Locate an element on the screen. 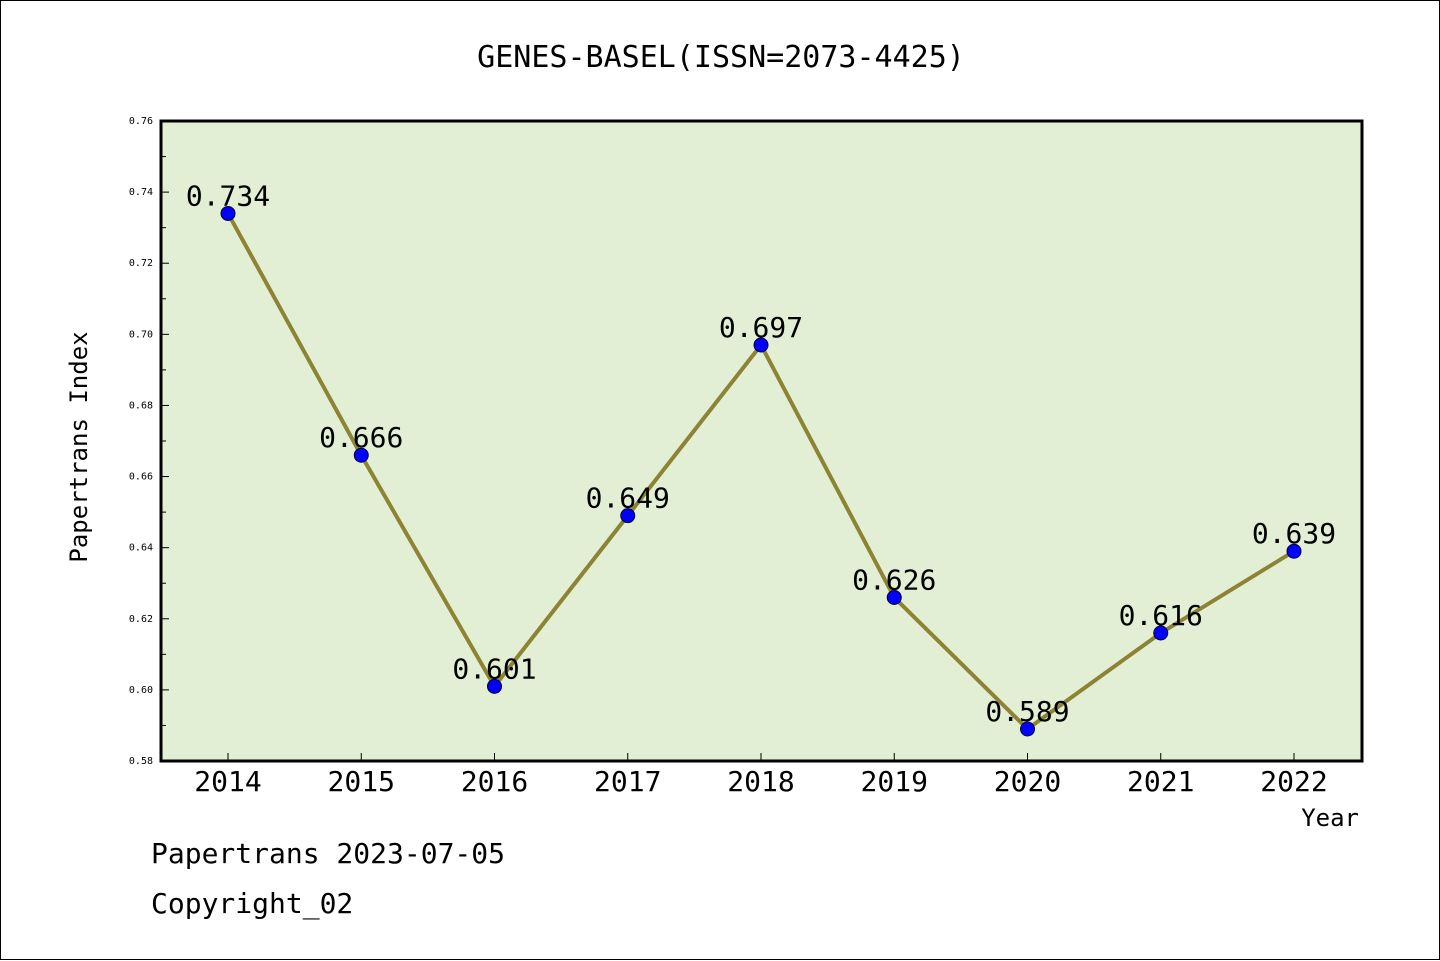 This screenshot has width=1440, height=961. x-tick-label: 2022 is located at coordinates (1293, 781).